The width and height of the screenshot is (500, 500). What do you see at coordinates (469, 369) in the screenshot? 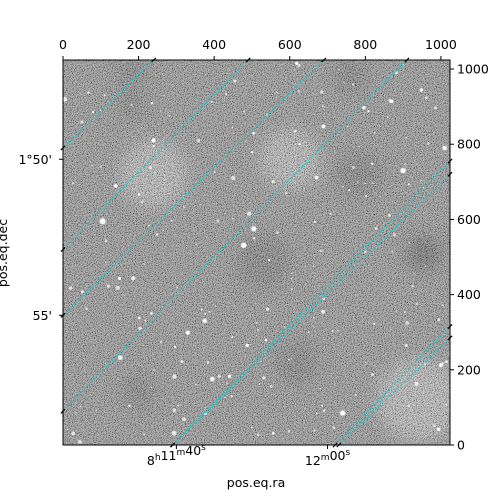
I see `y-tick-label-right: 200` at bounding box center [469, 369].